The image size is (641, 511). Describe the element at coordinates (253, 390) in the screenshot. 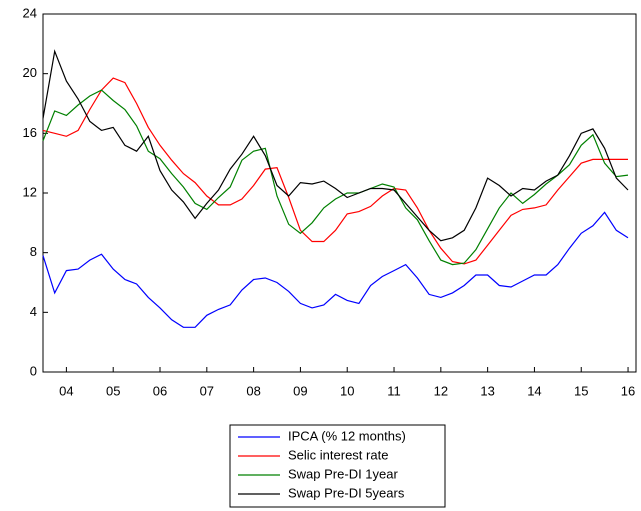

I see `x-tick-label: 08` at that location.